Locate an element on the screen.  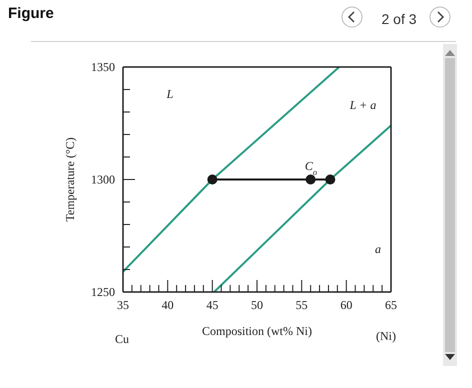
text: 2 of 3 is located at coordinates (399, 19).